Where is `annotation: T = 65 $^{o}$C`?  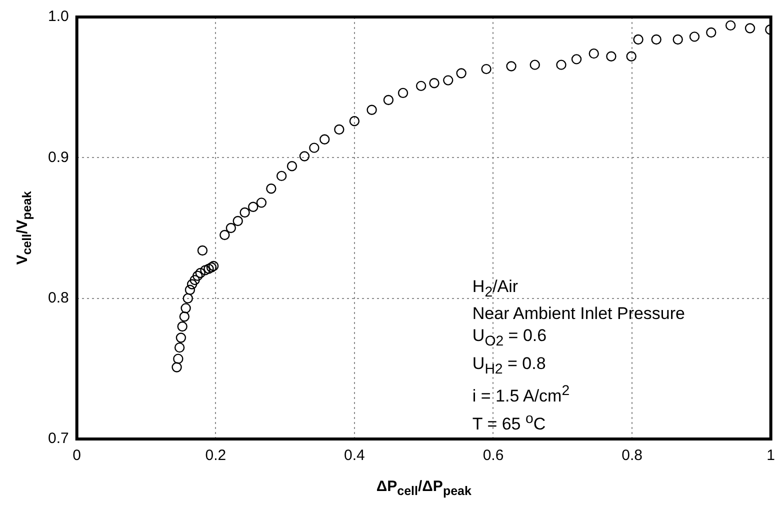 annotation: T = 65 $^{o}$C is located at coordinates (509, 423).